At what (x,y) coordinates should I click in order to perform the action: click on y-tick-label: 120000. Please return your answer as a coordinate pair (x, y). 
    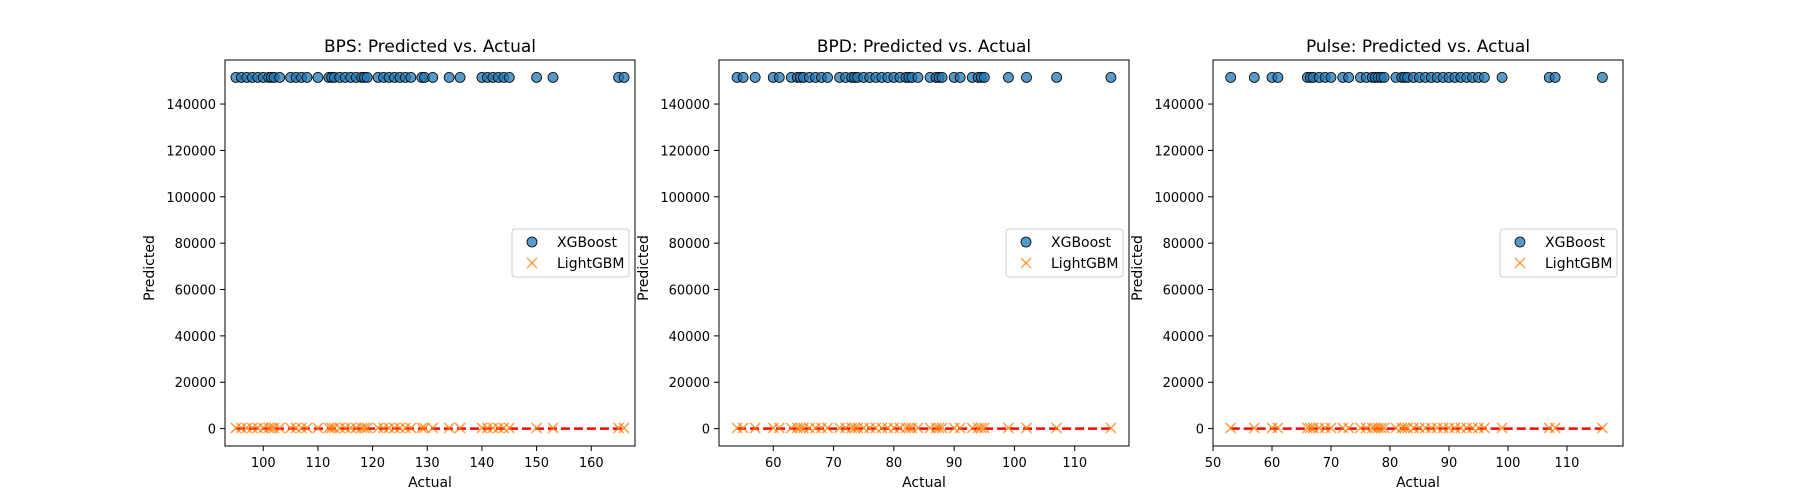
    Looking at the image, I should click on (191, 151).